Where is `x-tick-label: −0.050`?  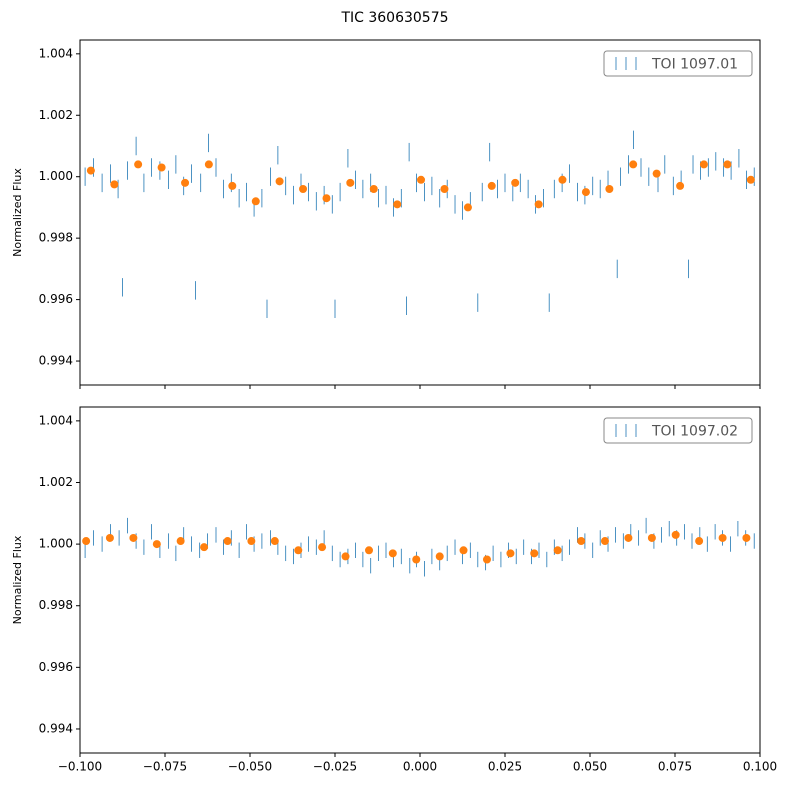 x-tick-label: −0.050 is located at coordinates (250, 767).